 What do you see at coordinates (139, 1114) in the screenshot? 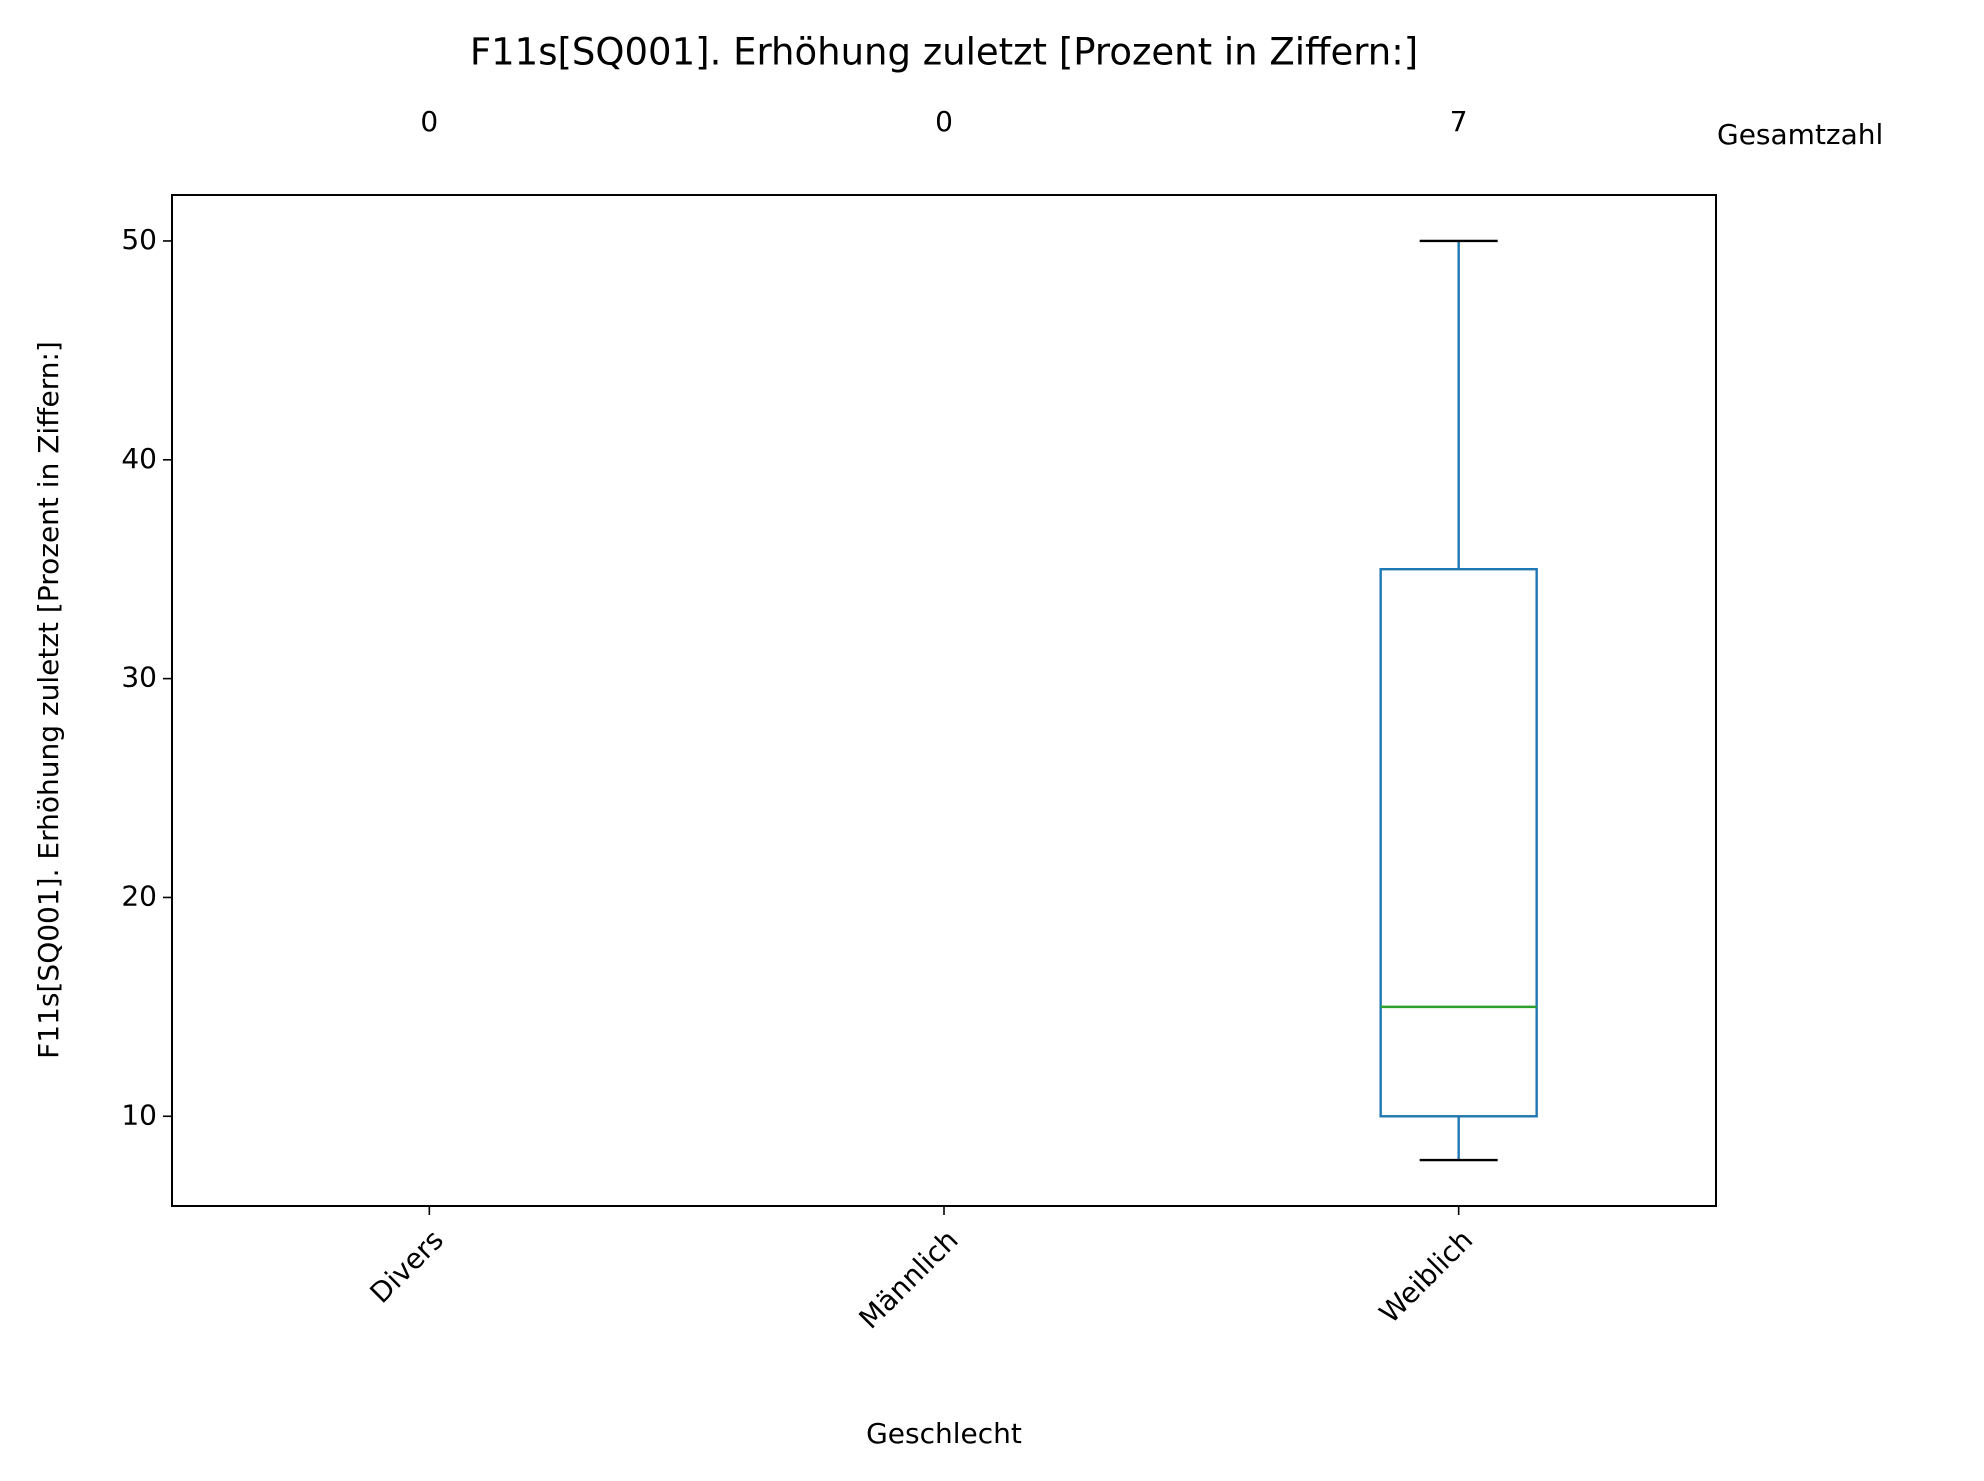
I see `y-tick-label: 10` at bounding box center [139, 1114].